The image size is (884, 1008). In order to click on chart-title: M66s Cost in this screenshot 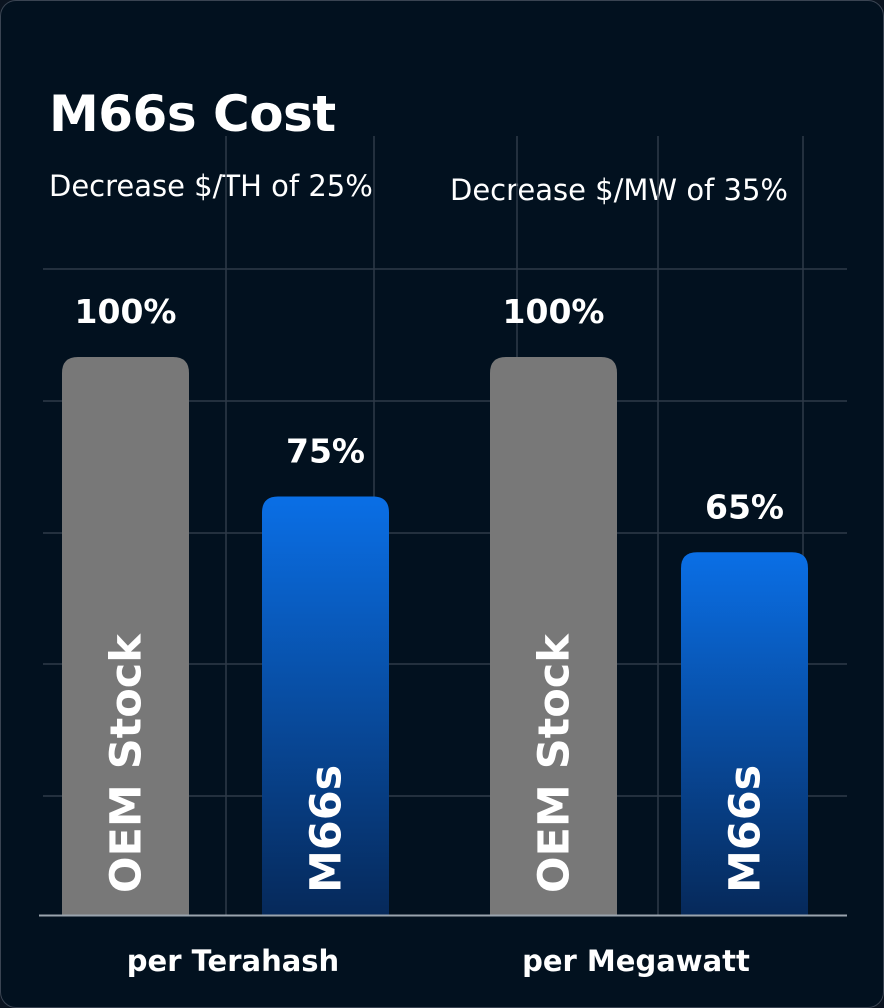, I will do `click(192, 114)`.